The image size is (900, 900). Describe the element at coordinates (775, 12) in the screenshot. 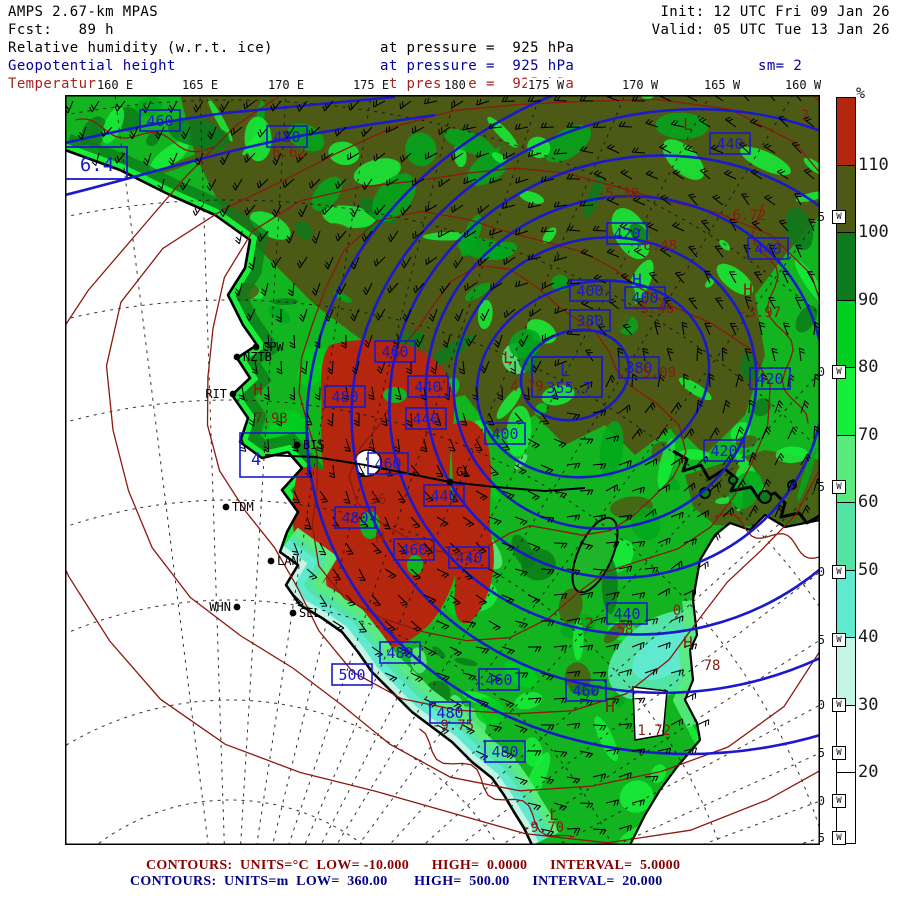

I see `init-time: Init: 12 UTC Fri 09 Jan 26` at that location.